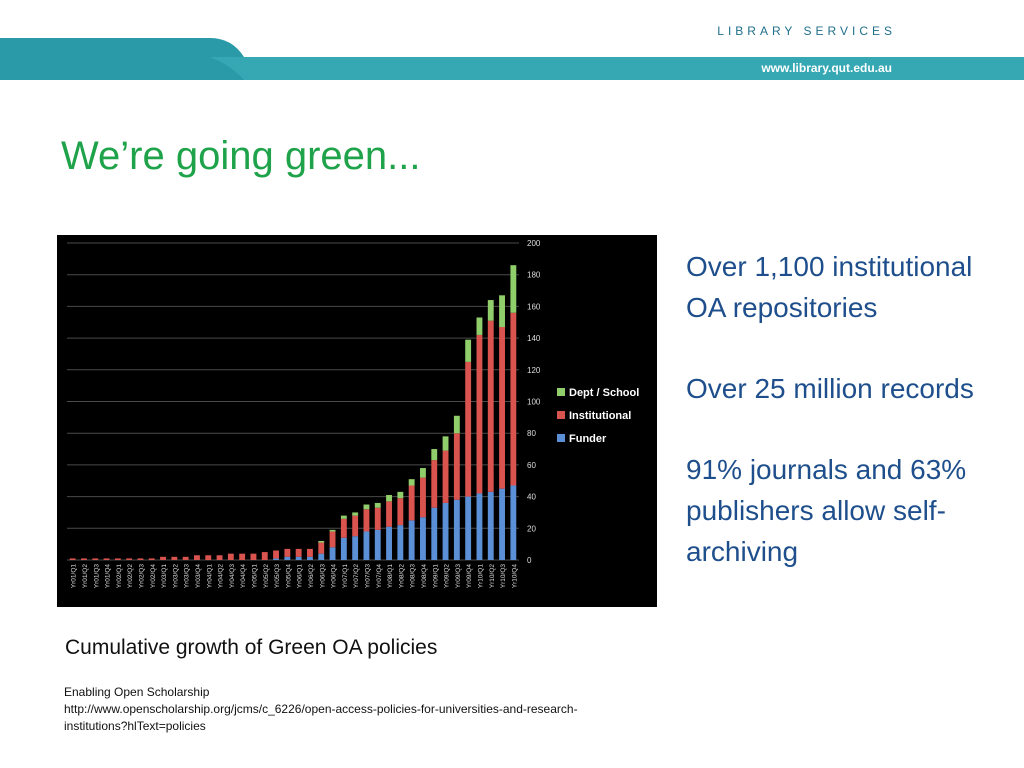 The width and height of the screenshot is (1024, 768). Describe the element at coordinates (529, 560) in the screenshot. I see `y-tick-label: 0` at that location.